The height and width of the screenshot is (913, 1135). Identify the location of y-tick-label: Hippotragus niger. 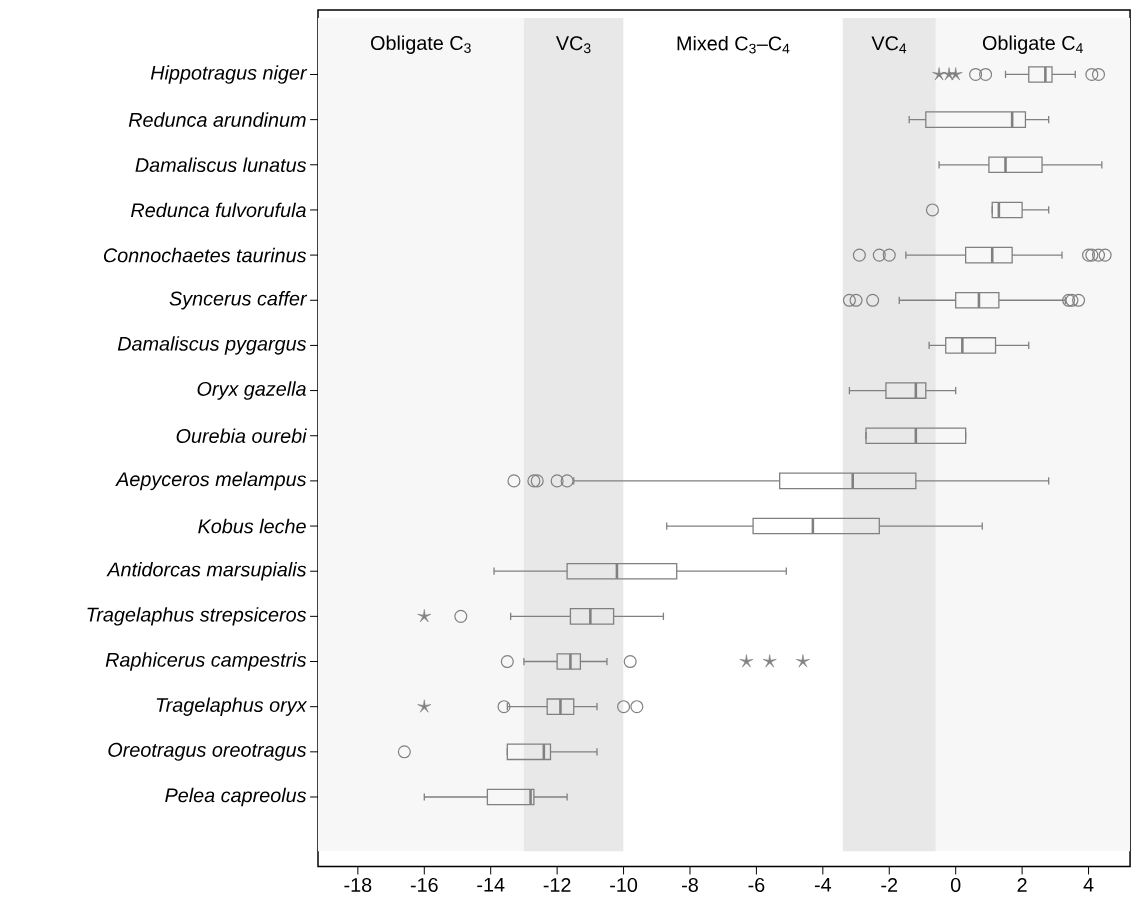
(229, 74).